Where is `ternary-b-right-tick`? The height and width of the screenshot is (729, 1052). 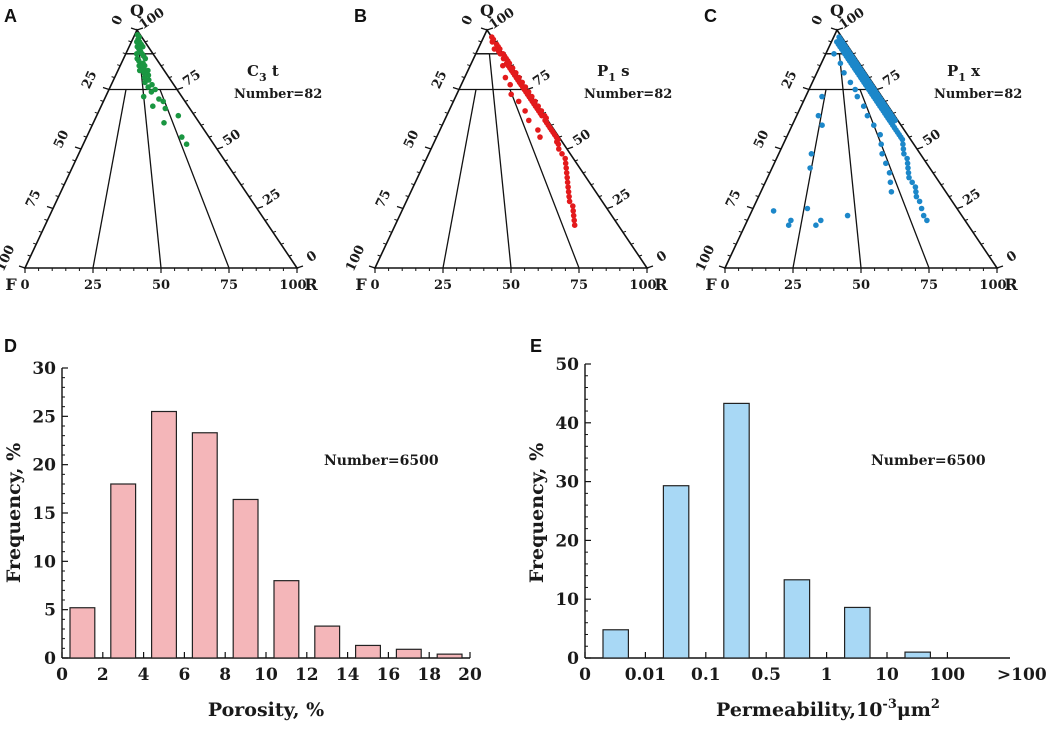
ternary-b-right-tick is located at coordinates (610, 207).